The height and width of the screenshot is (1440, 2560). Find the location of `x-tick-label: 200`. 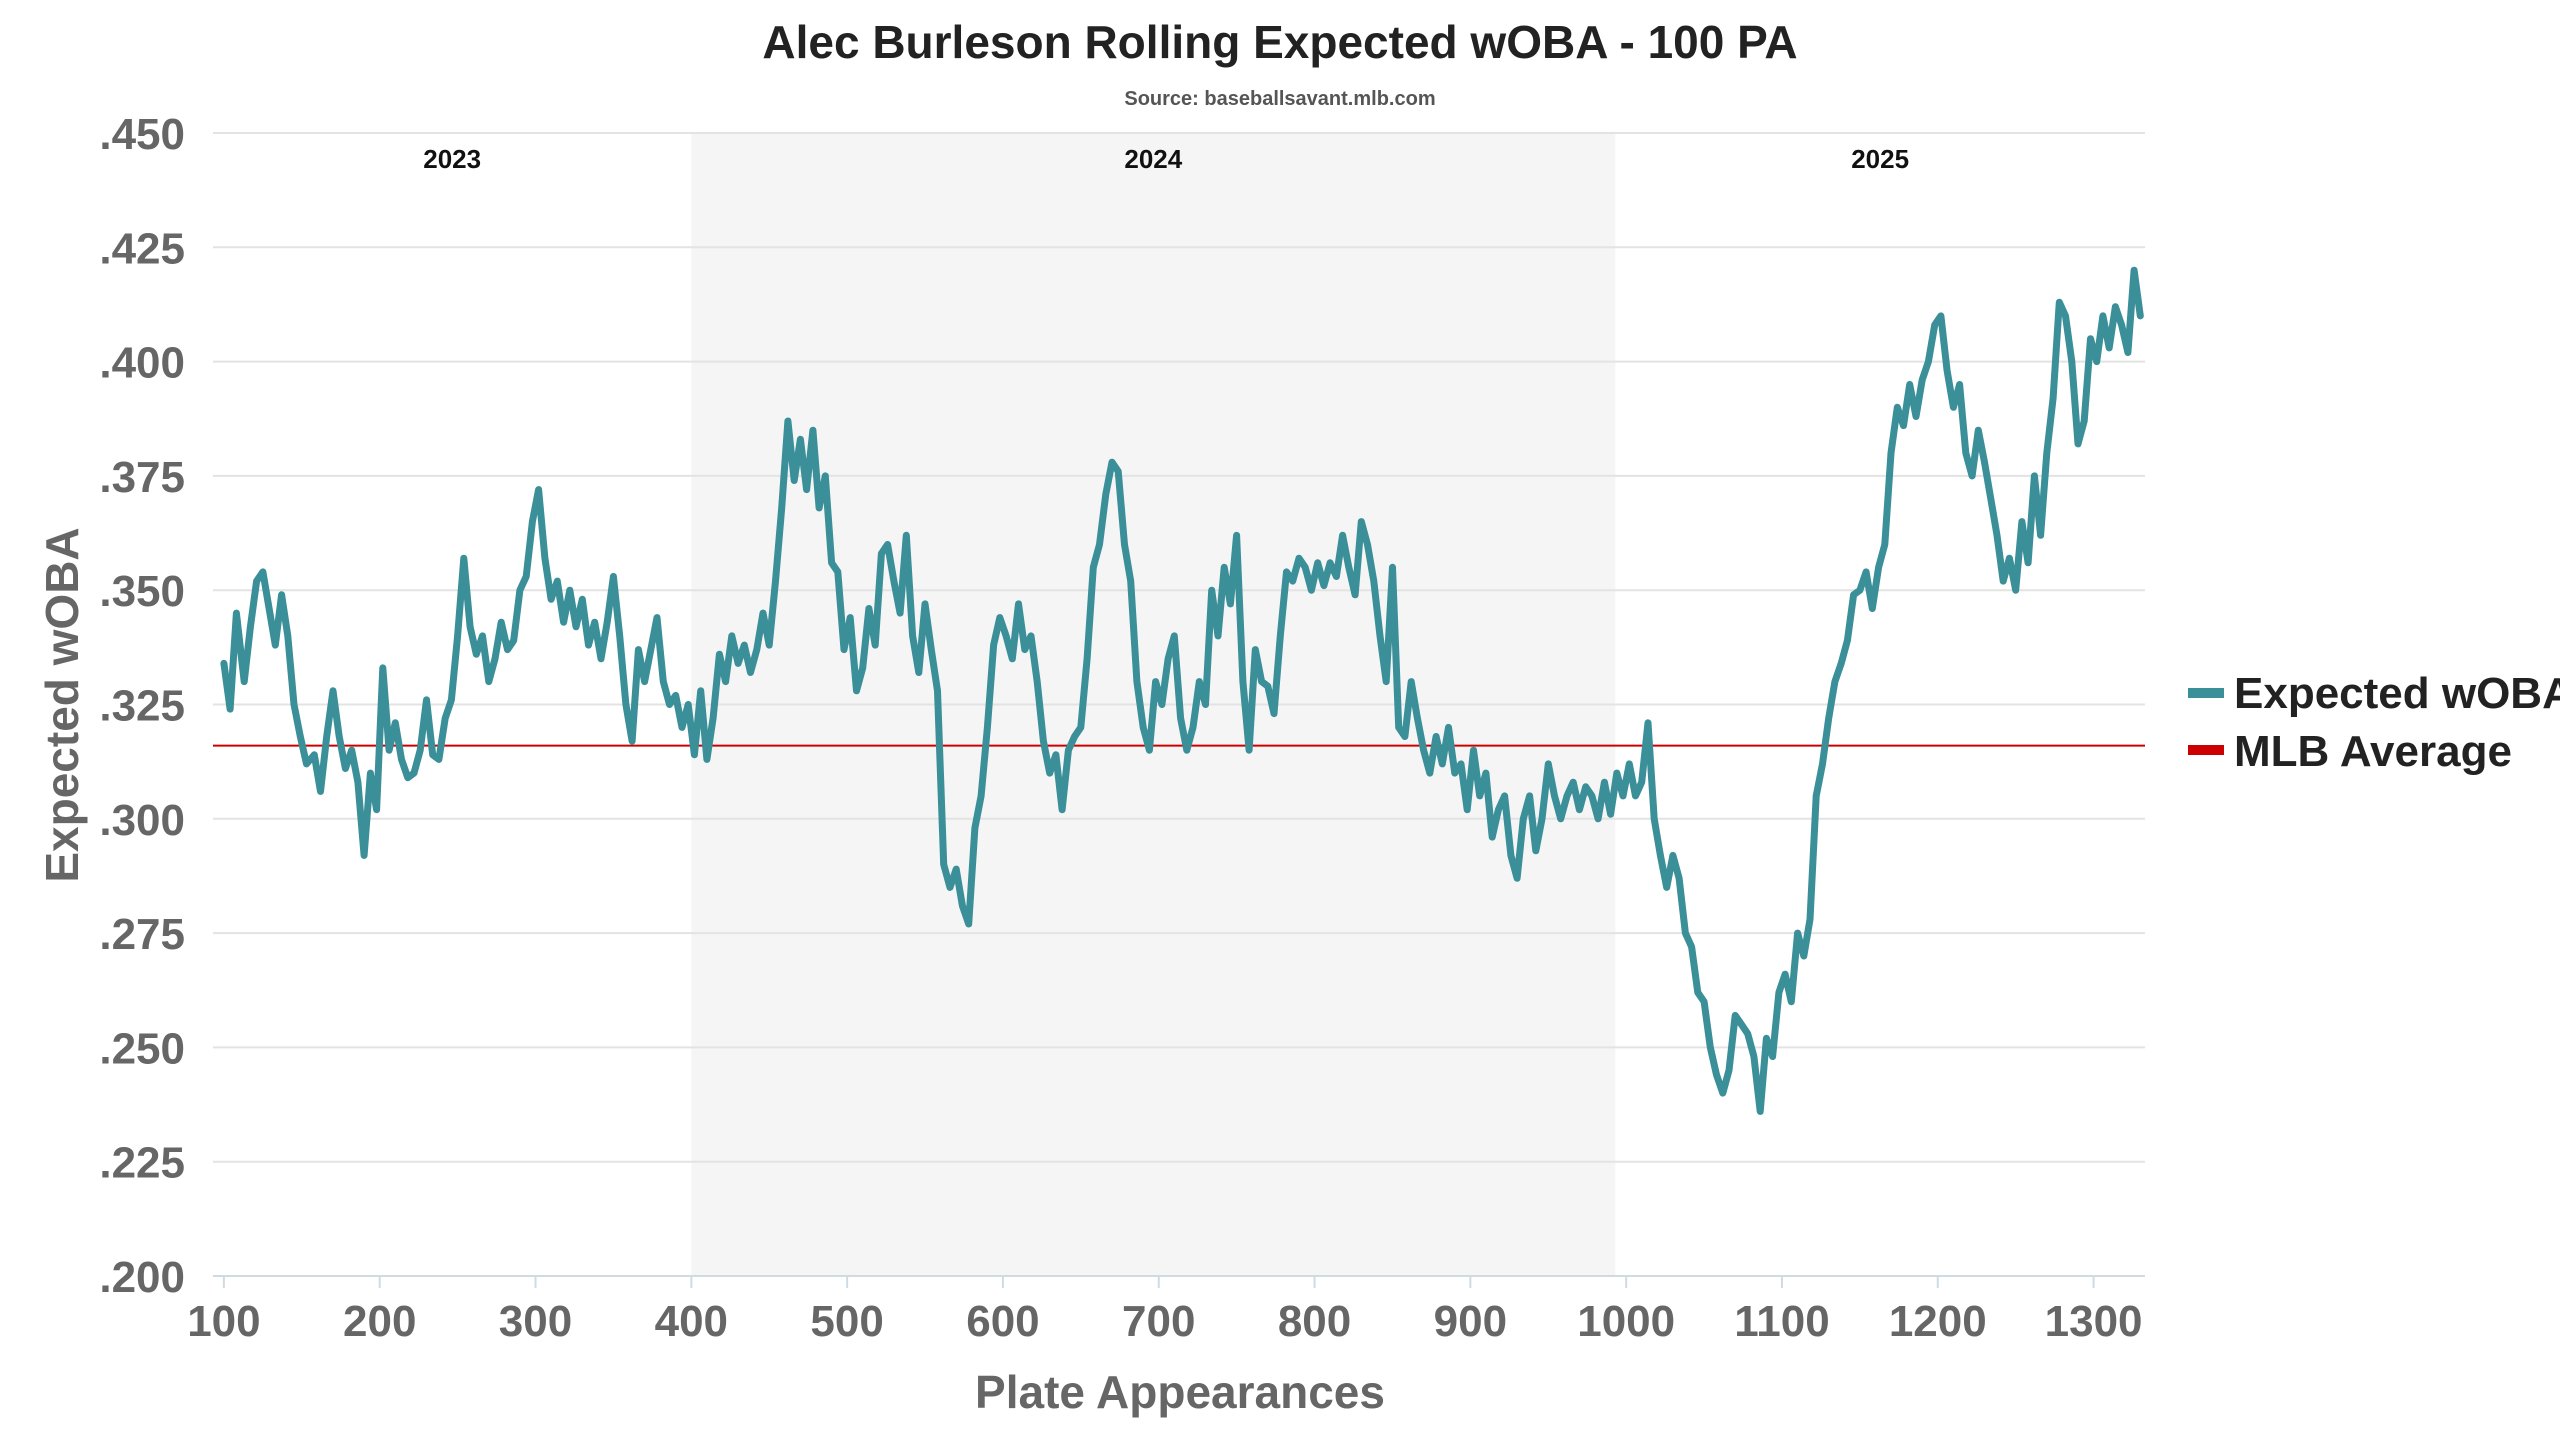

x-tick-label: 200 is located at coordinates (379, 1321).